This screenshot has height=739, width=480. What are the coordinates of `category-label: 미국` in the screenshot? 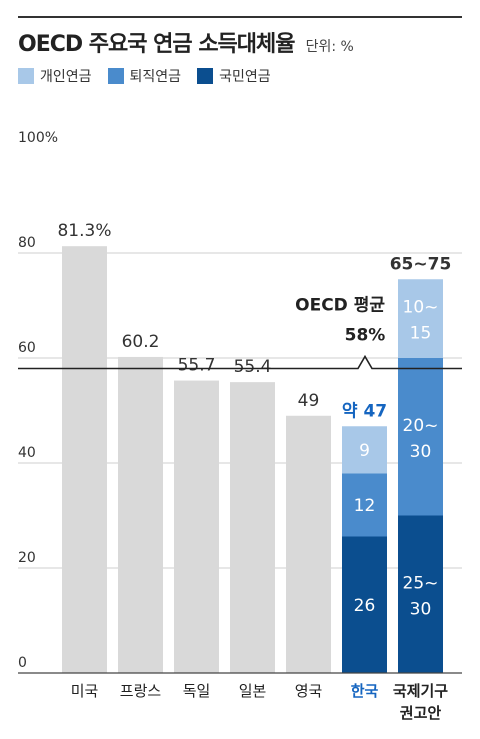 It's located at (85, 691).